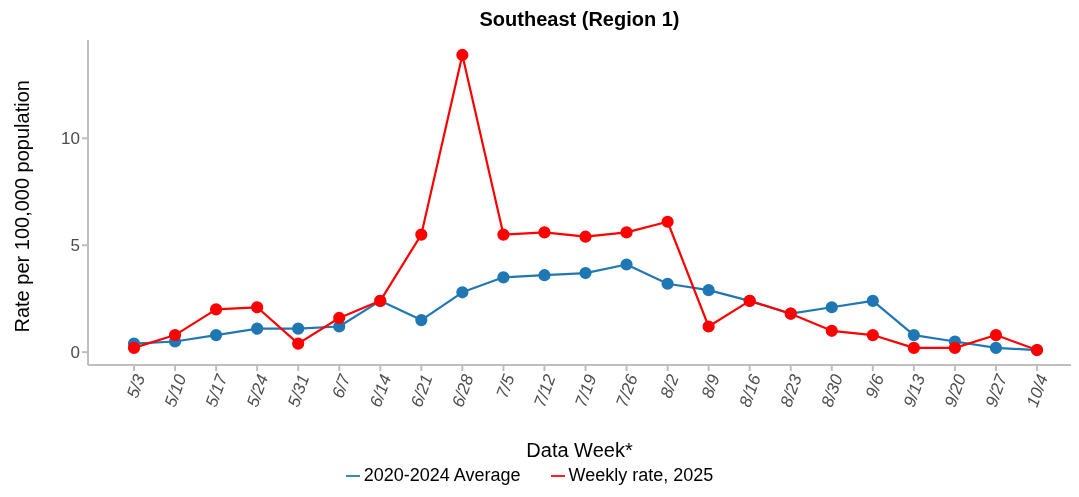 This screenshot has width=1079, height=497. What do you see at coordinates (545, 390) in the screenshot?
I see `x-tick-label: 7/12` at bounding box center [545, 390].